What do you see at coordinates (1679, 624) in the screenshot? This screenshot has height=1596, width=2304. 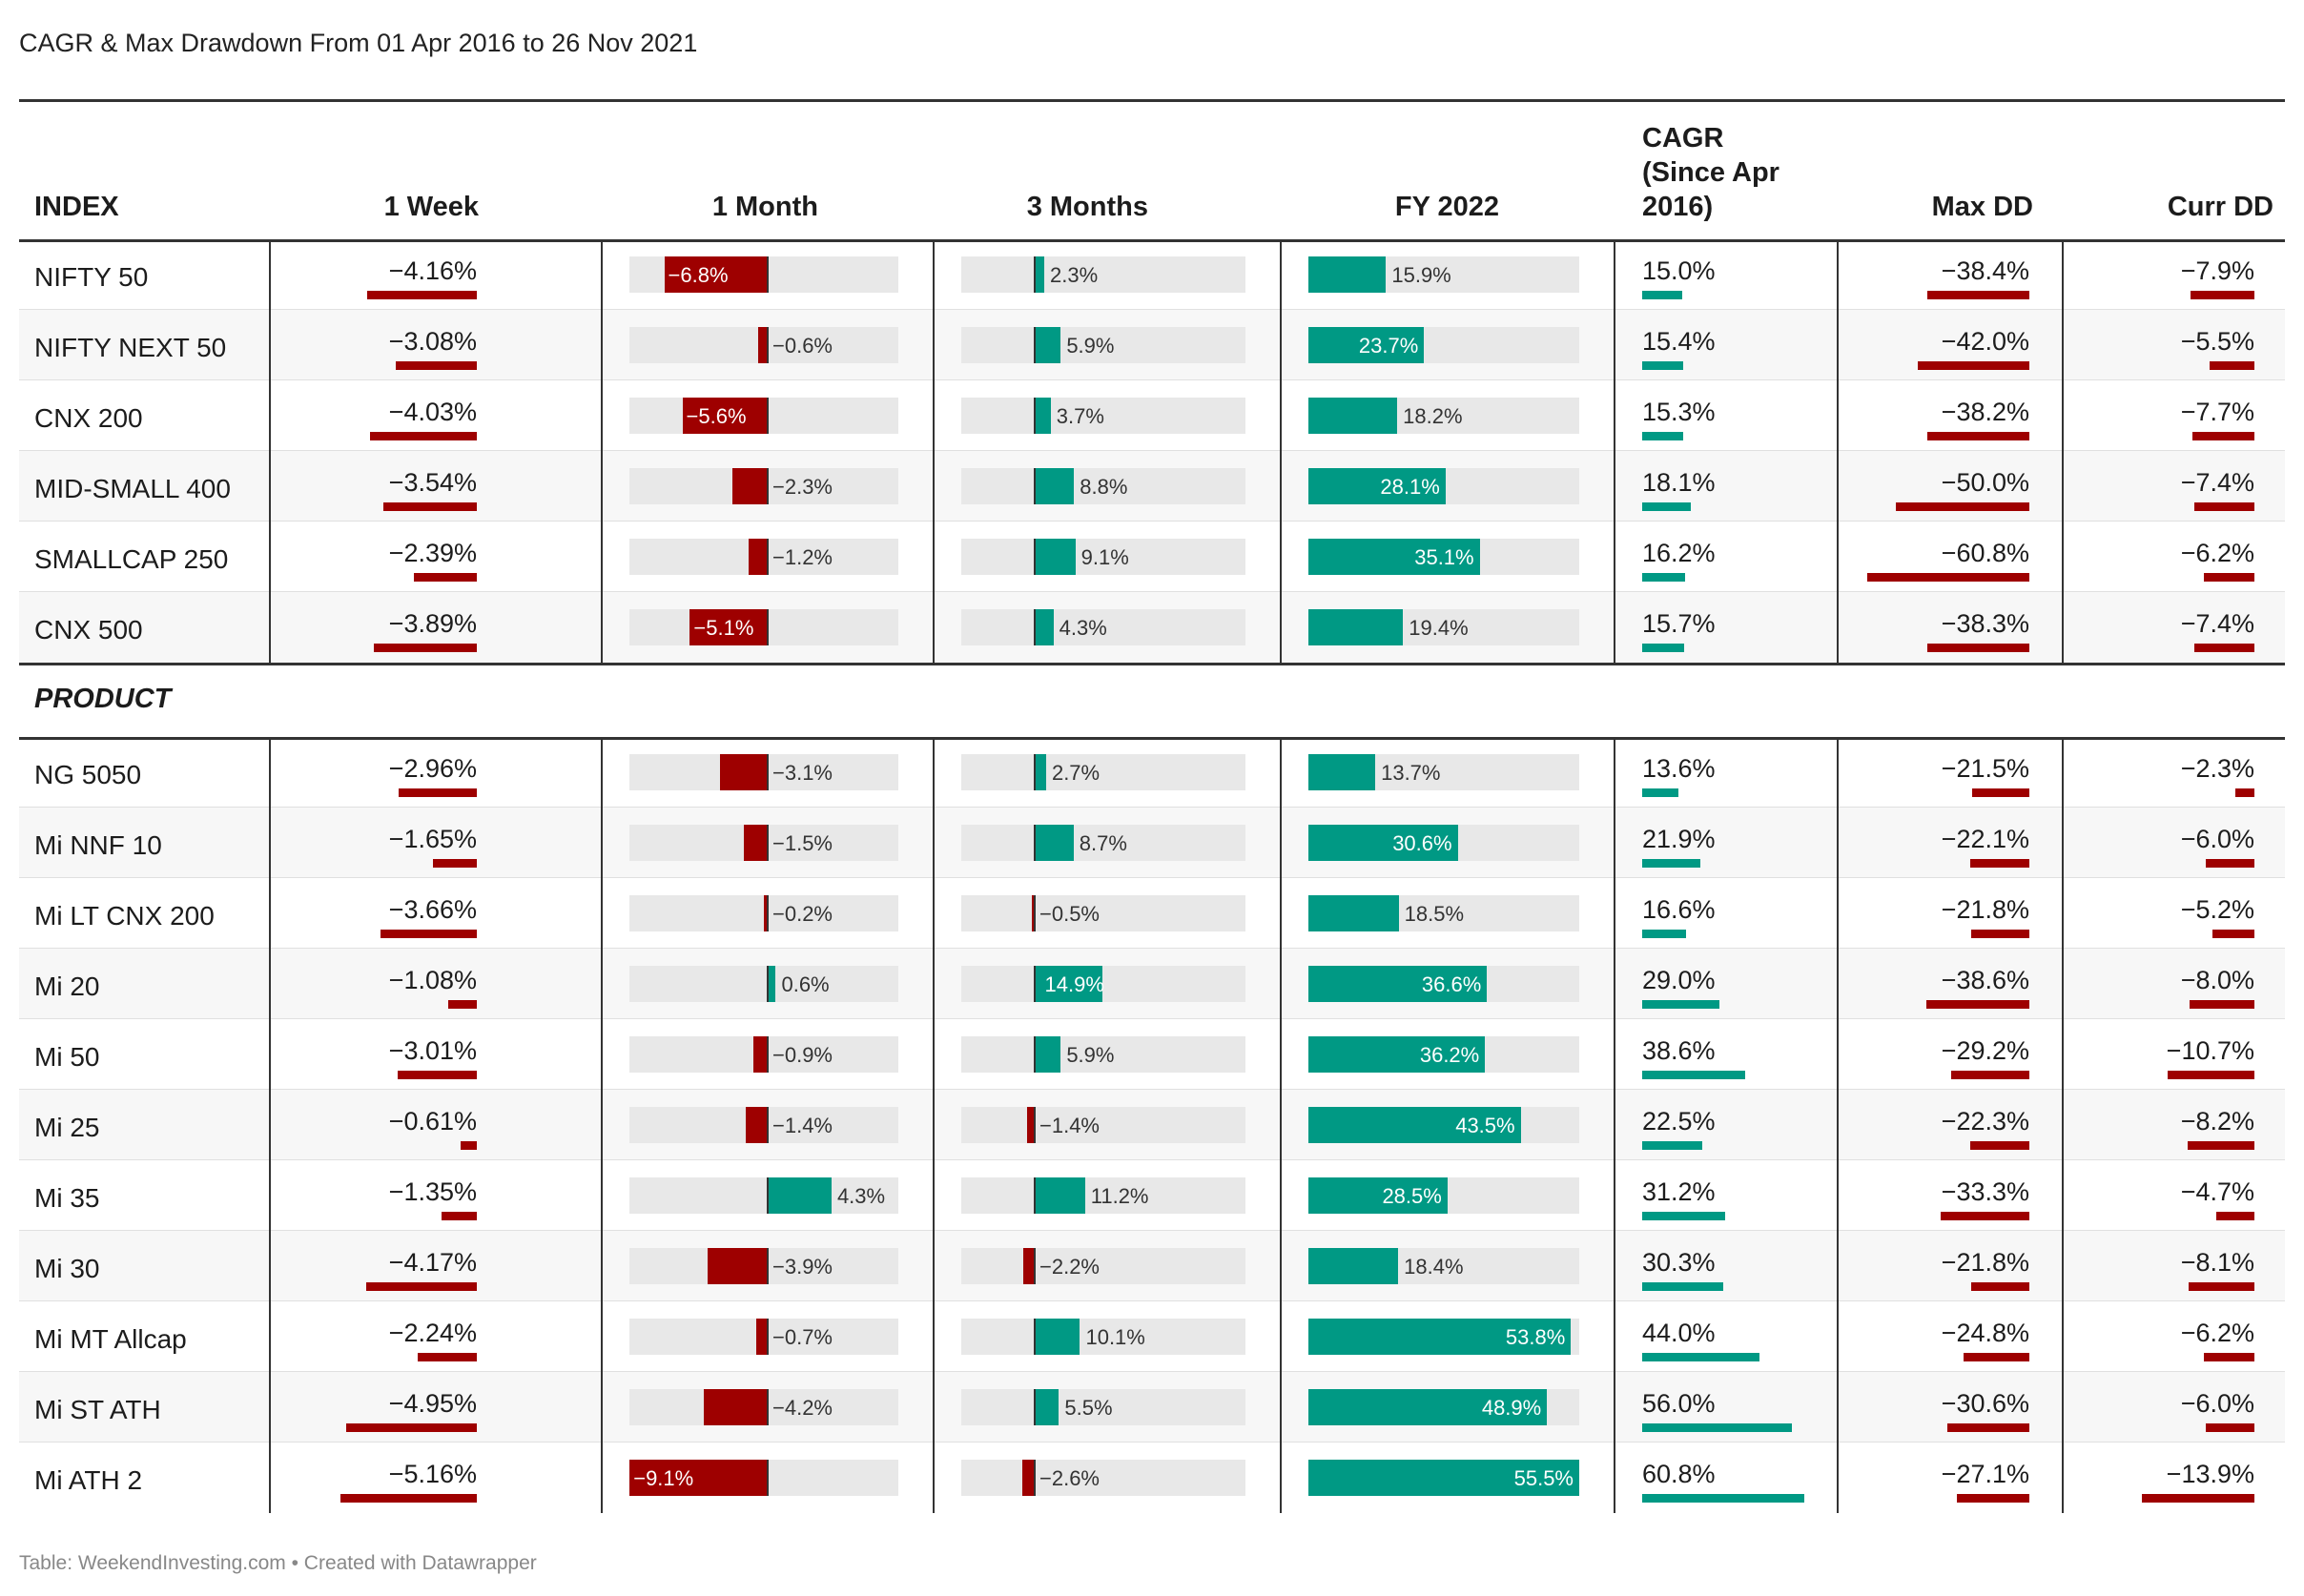 I see `cagr-value: 15.7%` at bounding box center [1679, 624].